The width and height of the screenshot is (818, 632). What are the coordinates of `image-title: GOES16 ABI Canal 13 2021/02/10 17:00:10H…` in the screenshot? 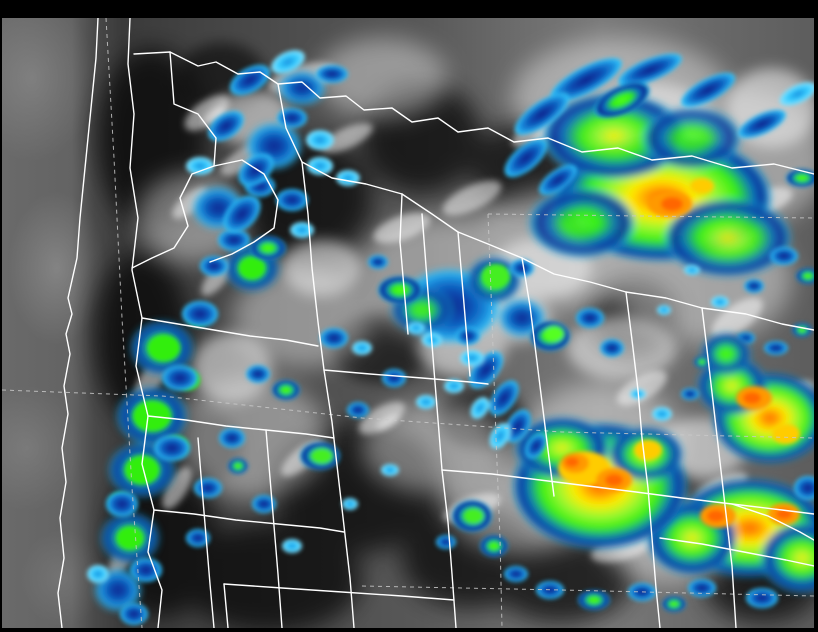 It's located at (409, 9).